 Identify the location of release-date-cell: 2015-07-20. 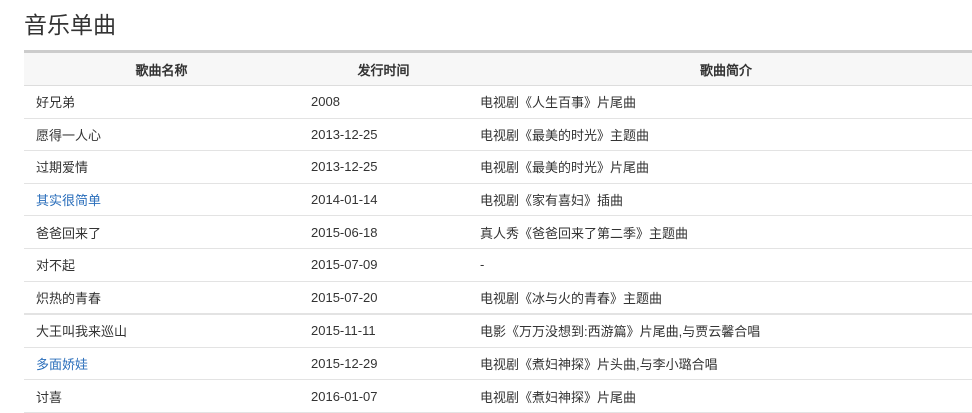
(383, 298).